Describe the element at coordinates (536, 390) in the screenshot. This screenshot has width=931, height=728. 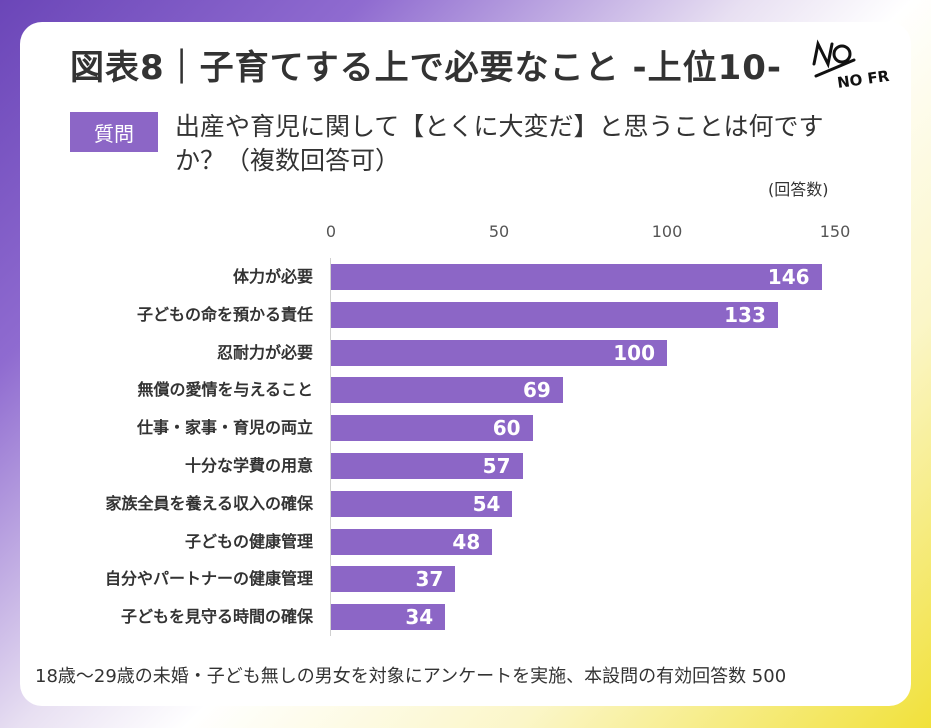
I see `bar-value-label: 69` at that location.